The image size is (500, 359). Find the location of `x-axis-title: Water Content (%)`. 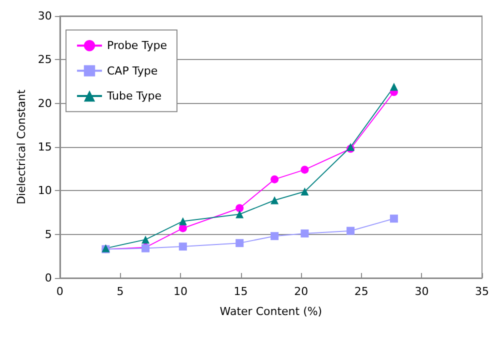

x-axis-title: Water Content (%) is located at coordinates (271, 311).